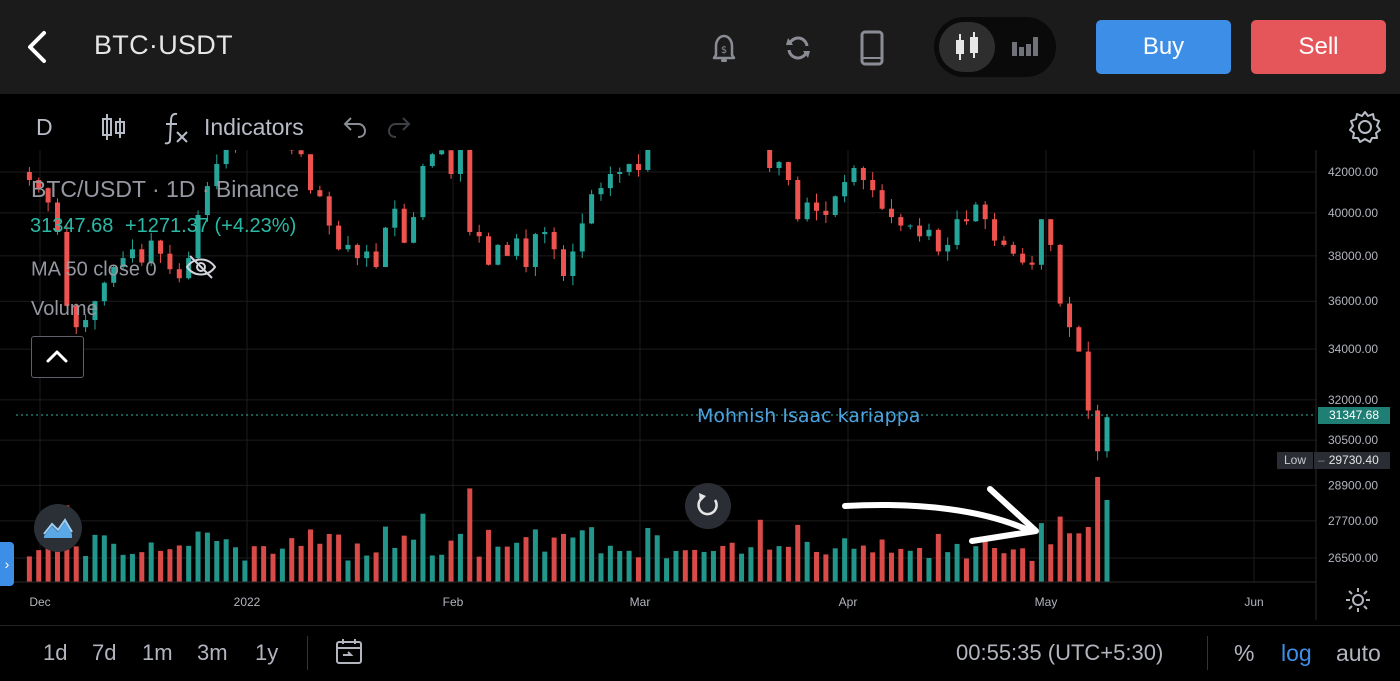 This screenshot has height=681, width=1400. I want to click on price-alert-bell-icon: $, so click(724, 48).